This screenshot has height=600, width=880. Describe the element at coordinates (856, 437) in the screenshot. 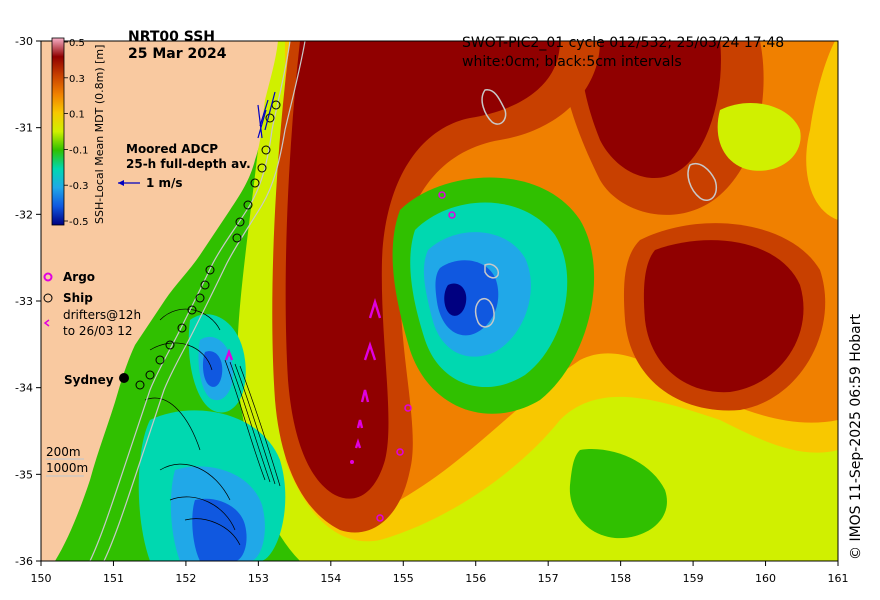

I see `credit-text: © IMOS 11-Sep-2025 06:59 Hobart` at that location.